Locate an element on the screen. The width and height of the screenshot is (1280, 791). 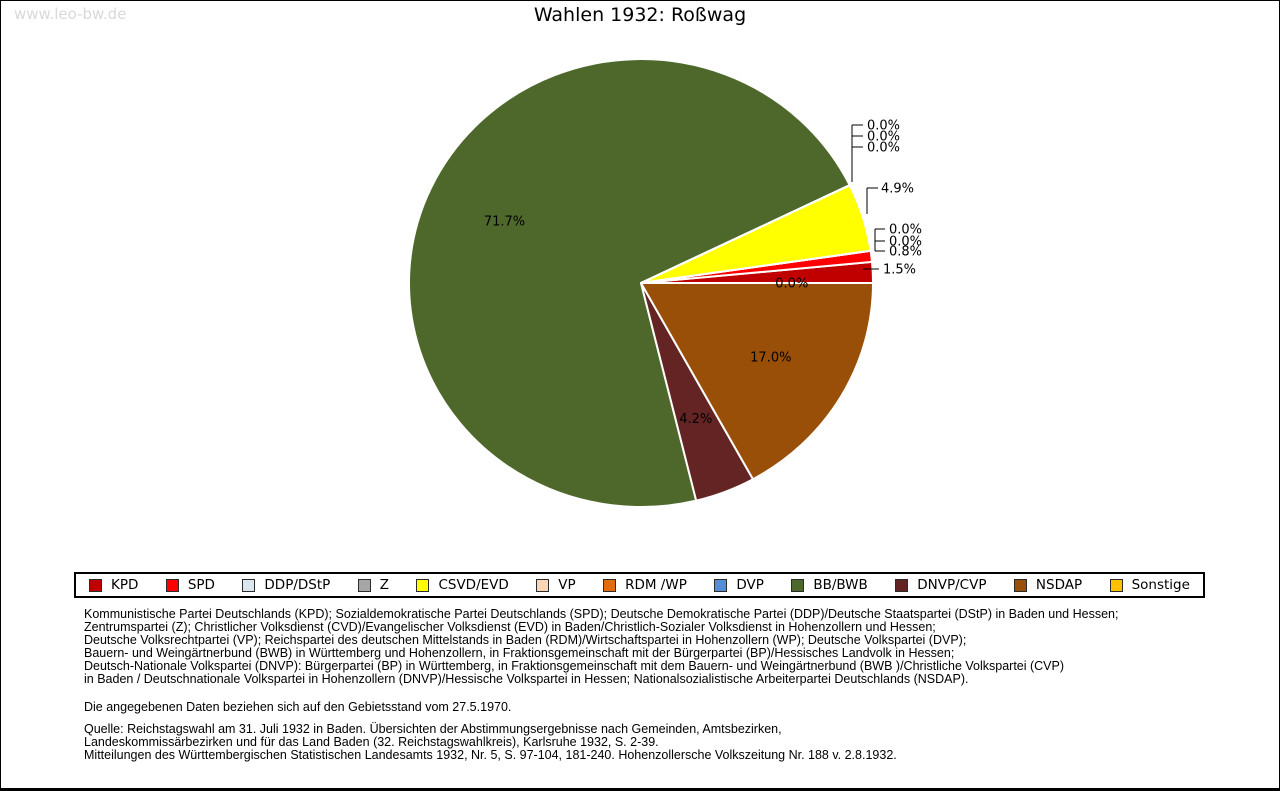
legend-item-rdm-wp: RDM /WP is located at coordinates (645, 585).